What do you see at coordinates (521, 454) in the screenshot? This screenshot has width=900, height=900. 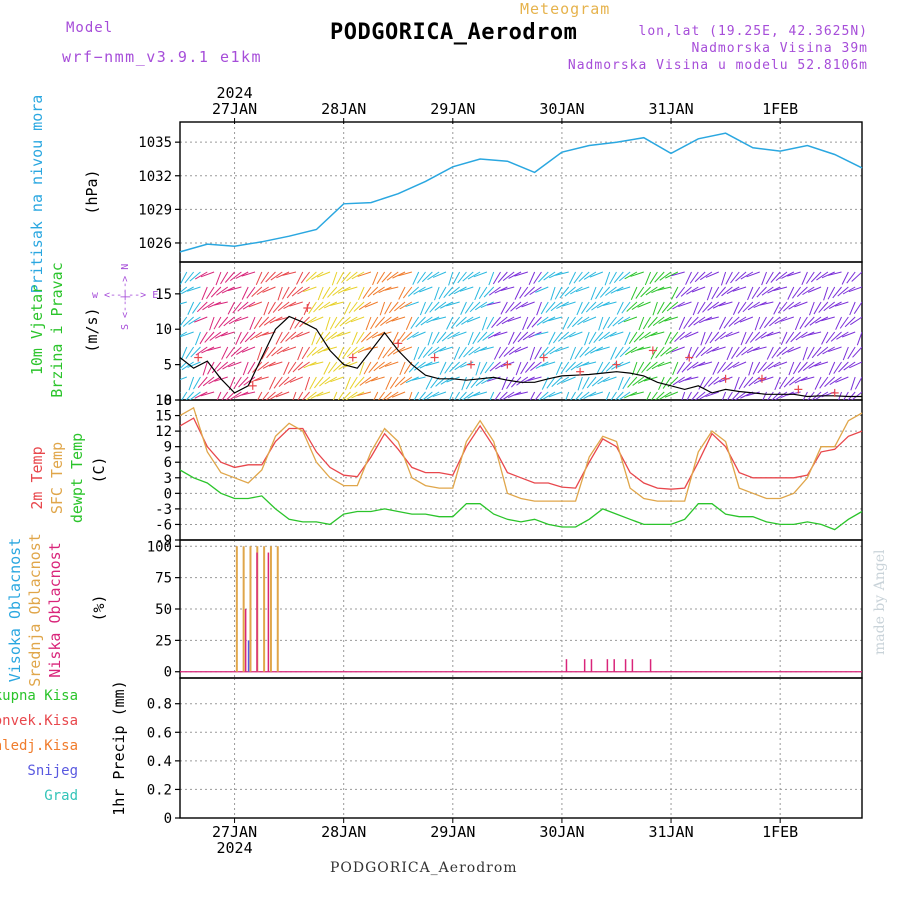 I see `sfc-temp-line` at bounding box center [521, 454].